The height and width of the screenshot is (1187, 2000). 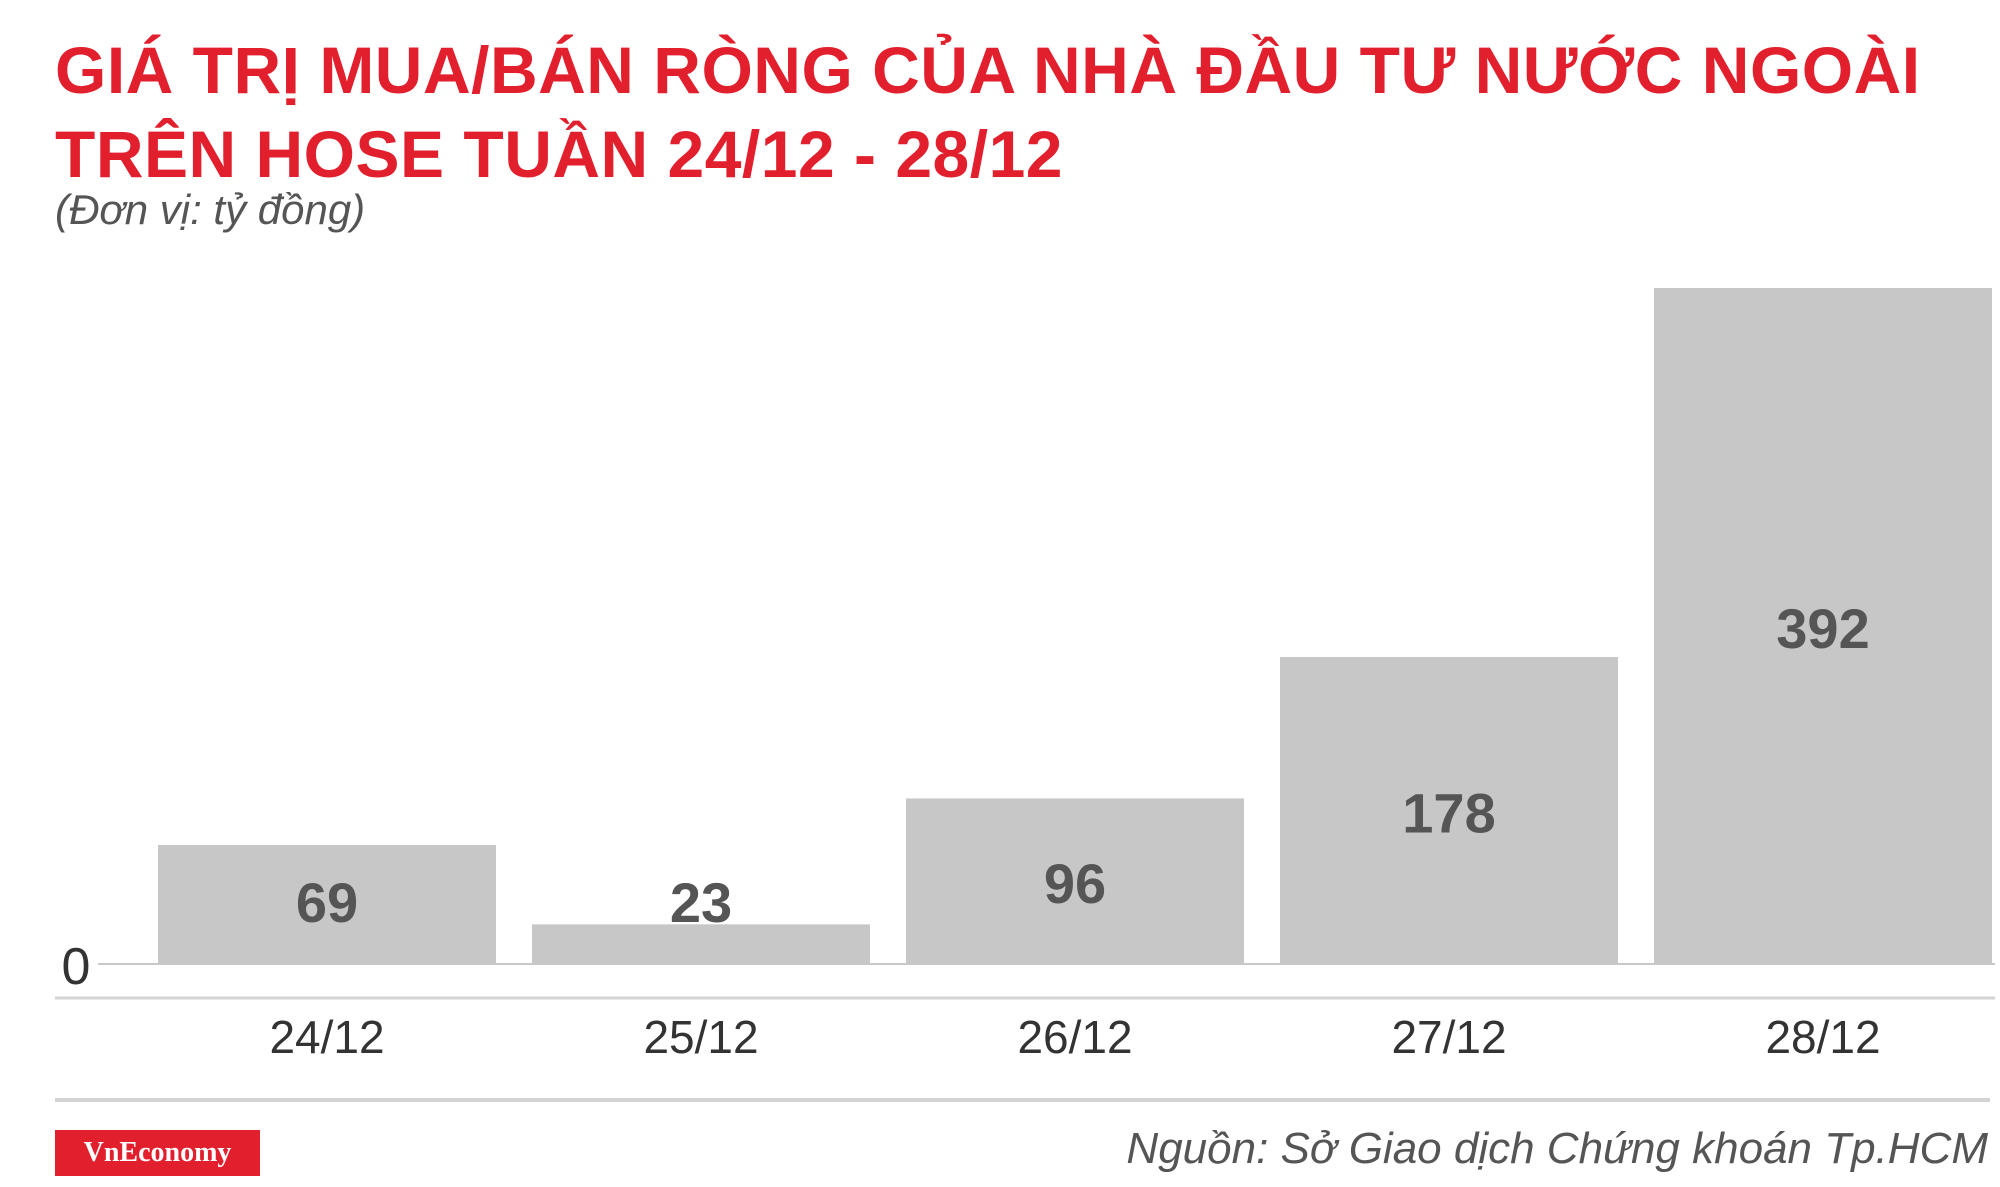 I want to click on footer-divider, so click(x=1022, y=1100).